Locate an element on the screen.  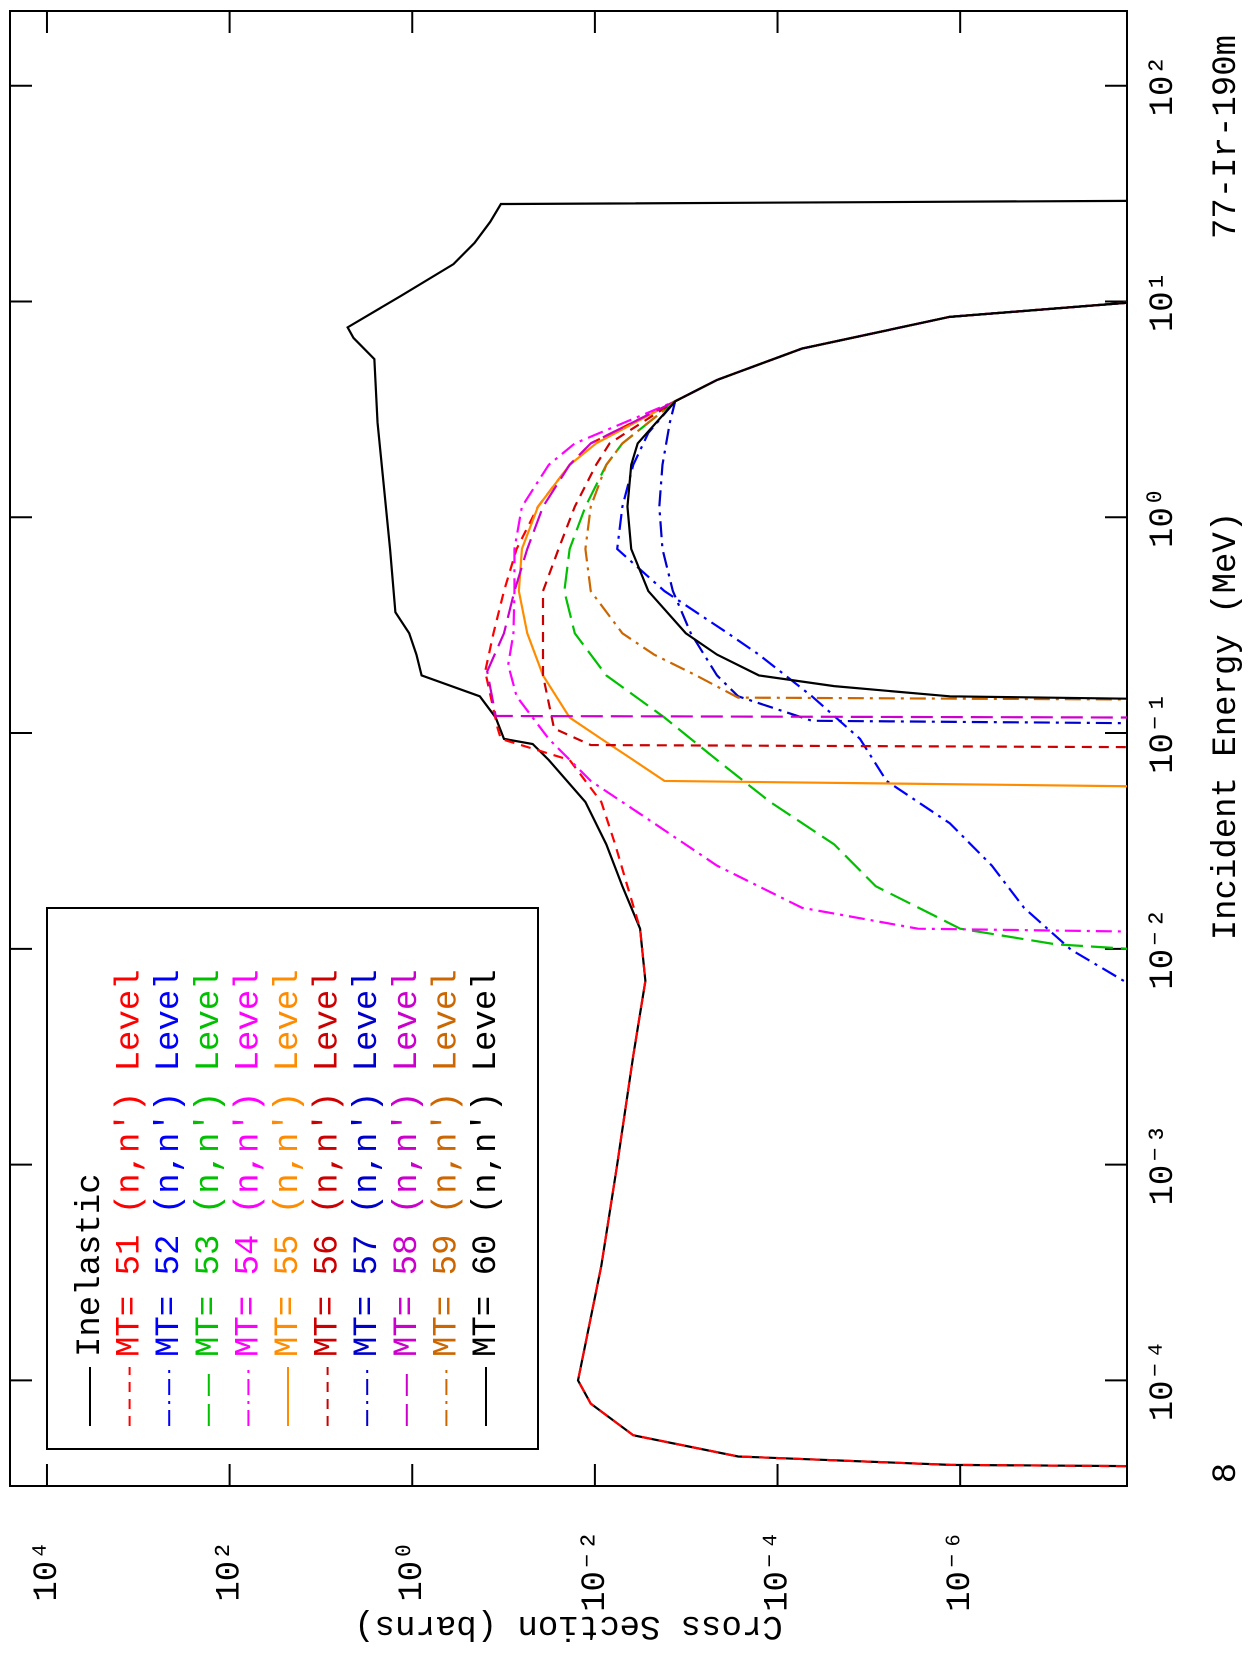
legend-label: MT= 55 (n,n') Level is located at coordinates (289, 1163).